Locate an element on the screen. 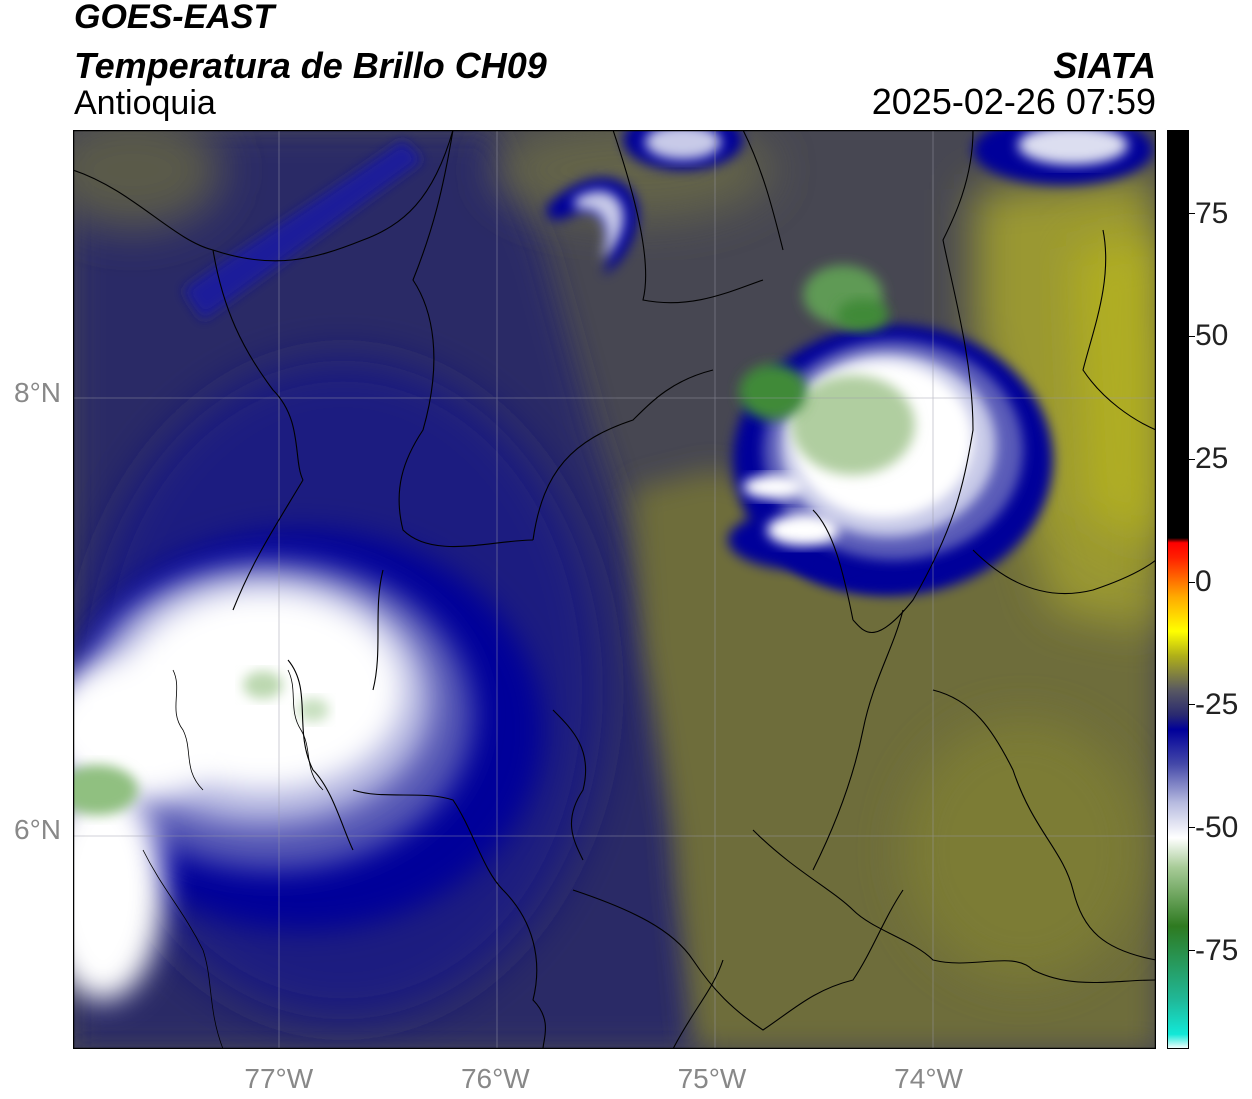  colorbar-fill is located at coordinates (1178, 589).